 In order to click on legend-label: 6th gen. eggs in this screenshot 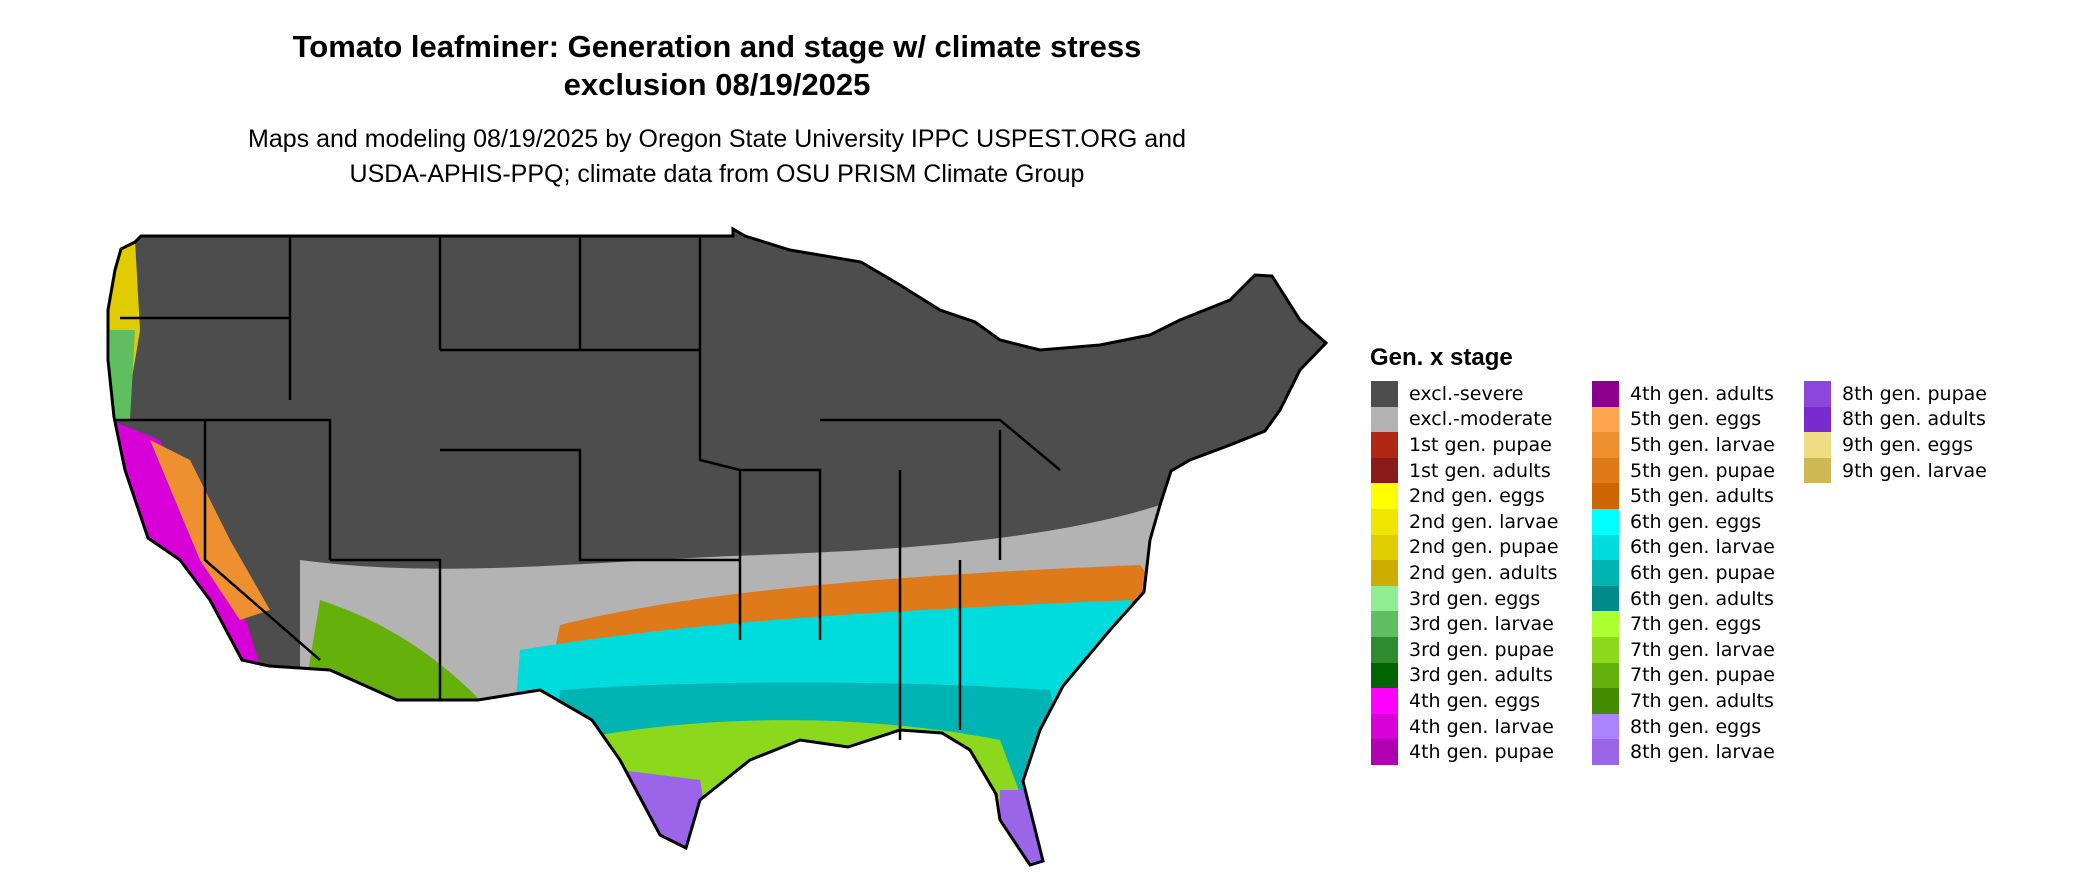, I will do `click(1696, 521)`.